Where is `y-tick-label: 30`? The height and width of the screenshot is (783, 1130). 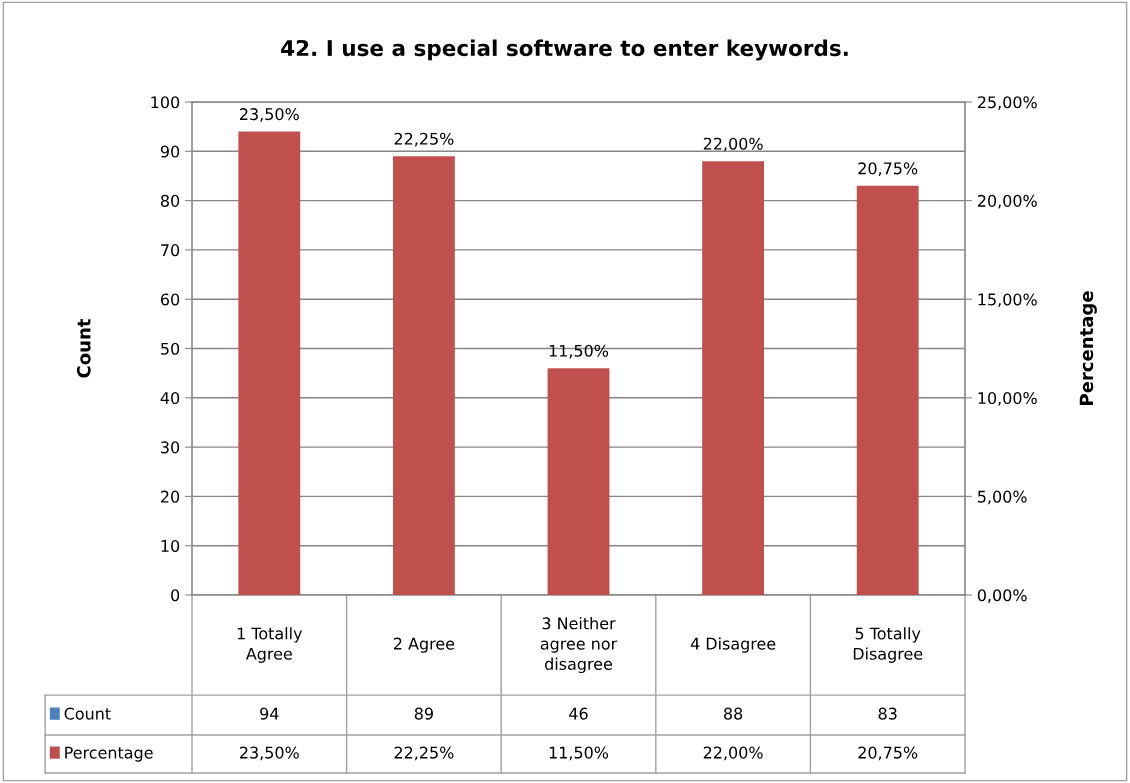 y-tick-label: 30 is located at coordinates (170, 447).